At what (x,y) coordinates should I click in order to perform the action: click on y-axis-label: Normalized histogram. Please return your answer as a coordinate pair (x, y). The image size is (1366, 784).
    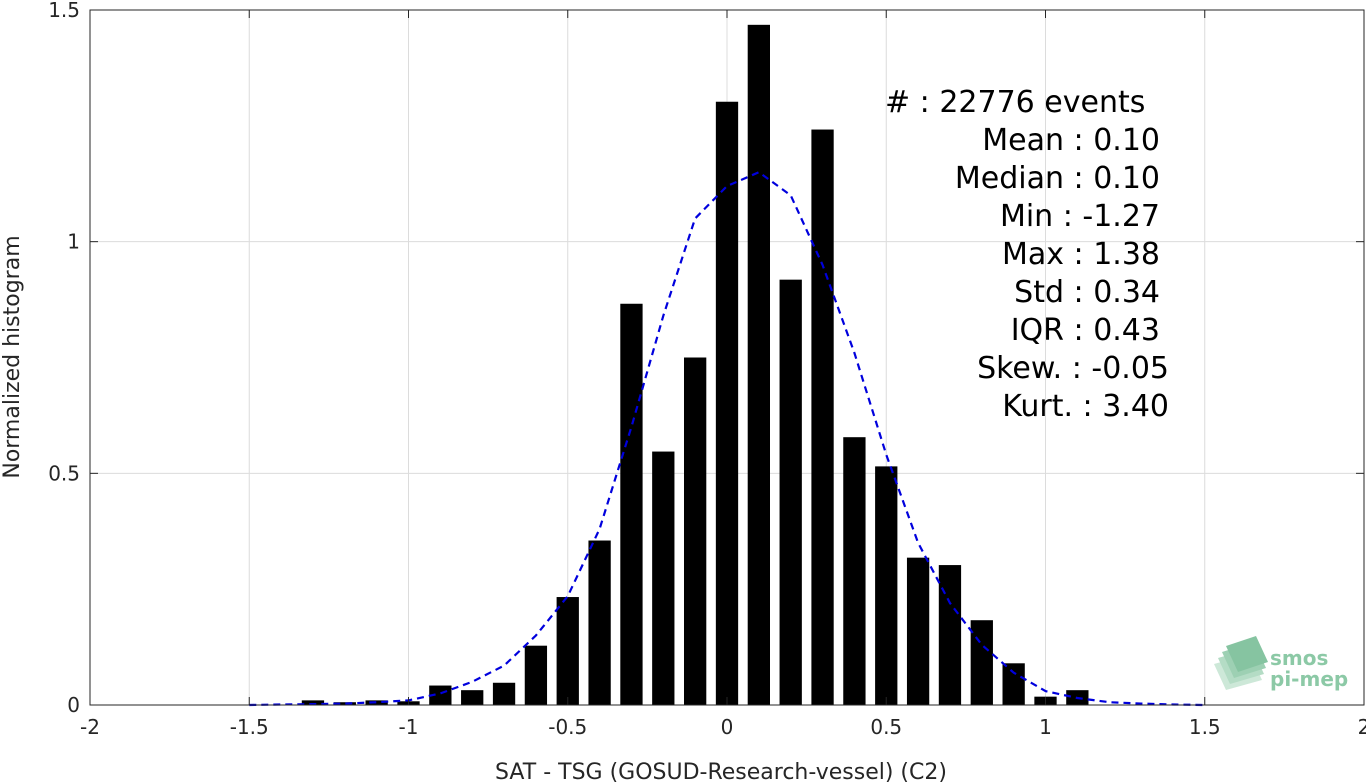
    Looking at the image, I should click on (12, 356).